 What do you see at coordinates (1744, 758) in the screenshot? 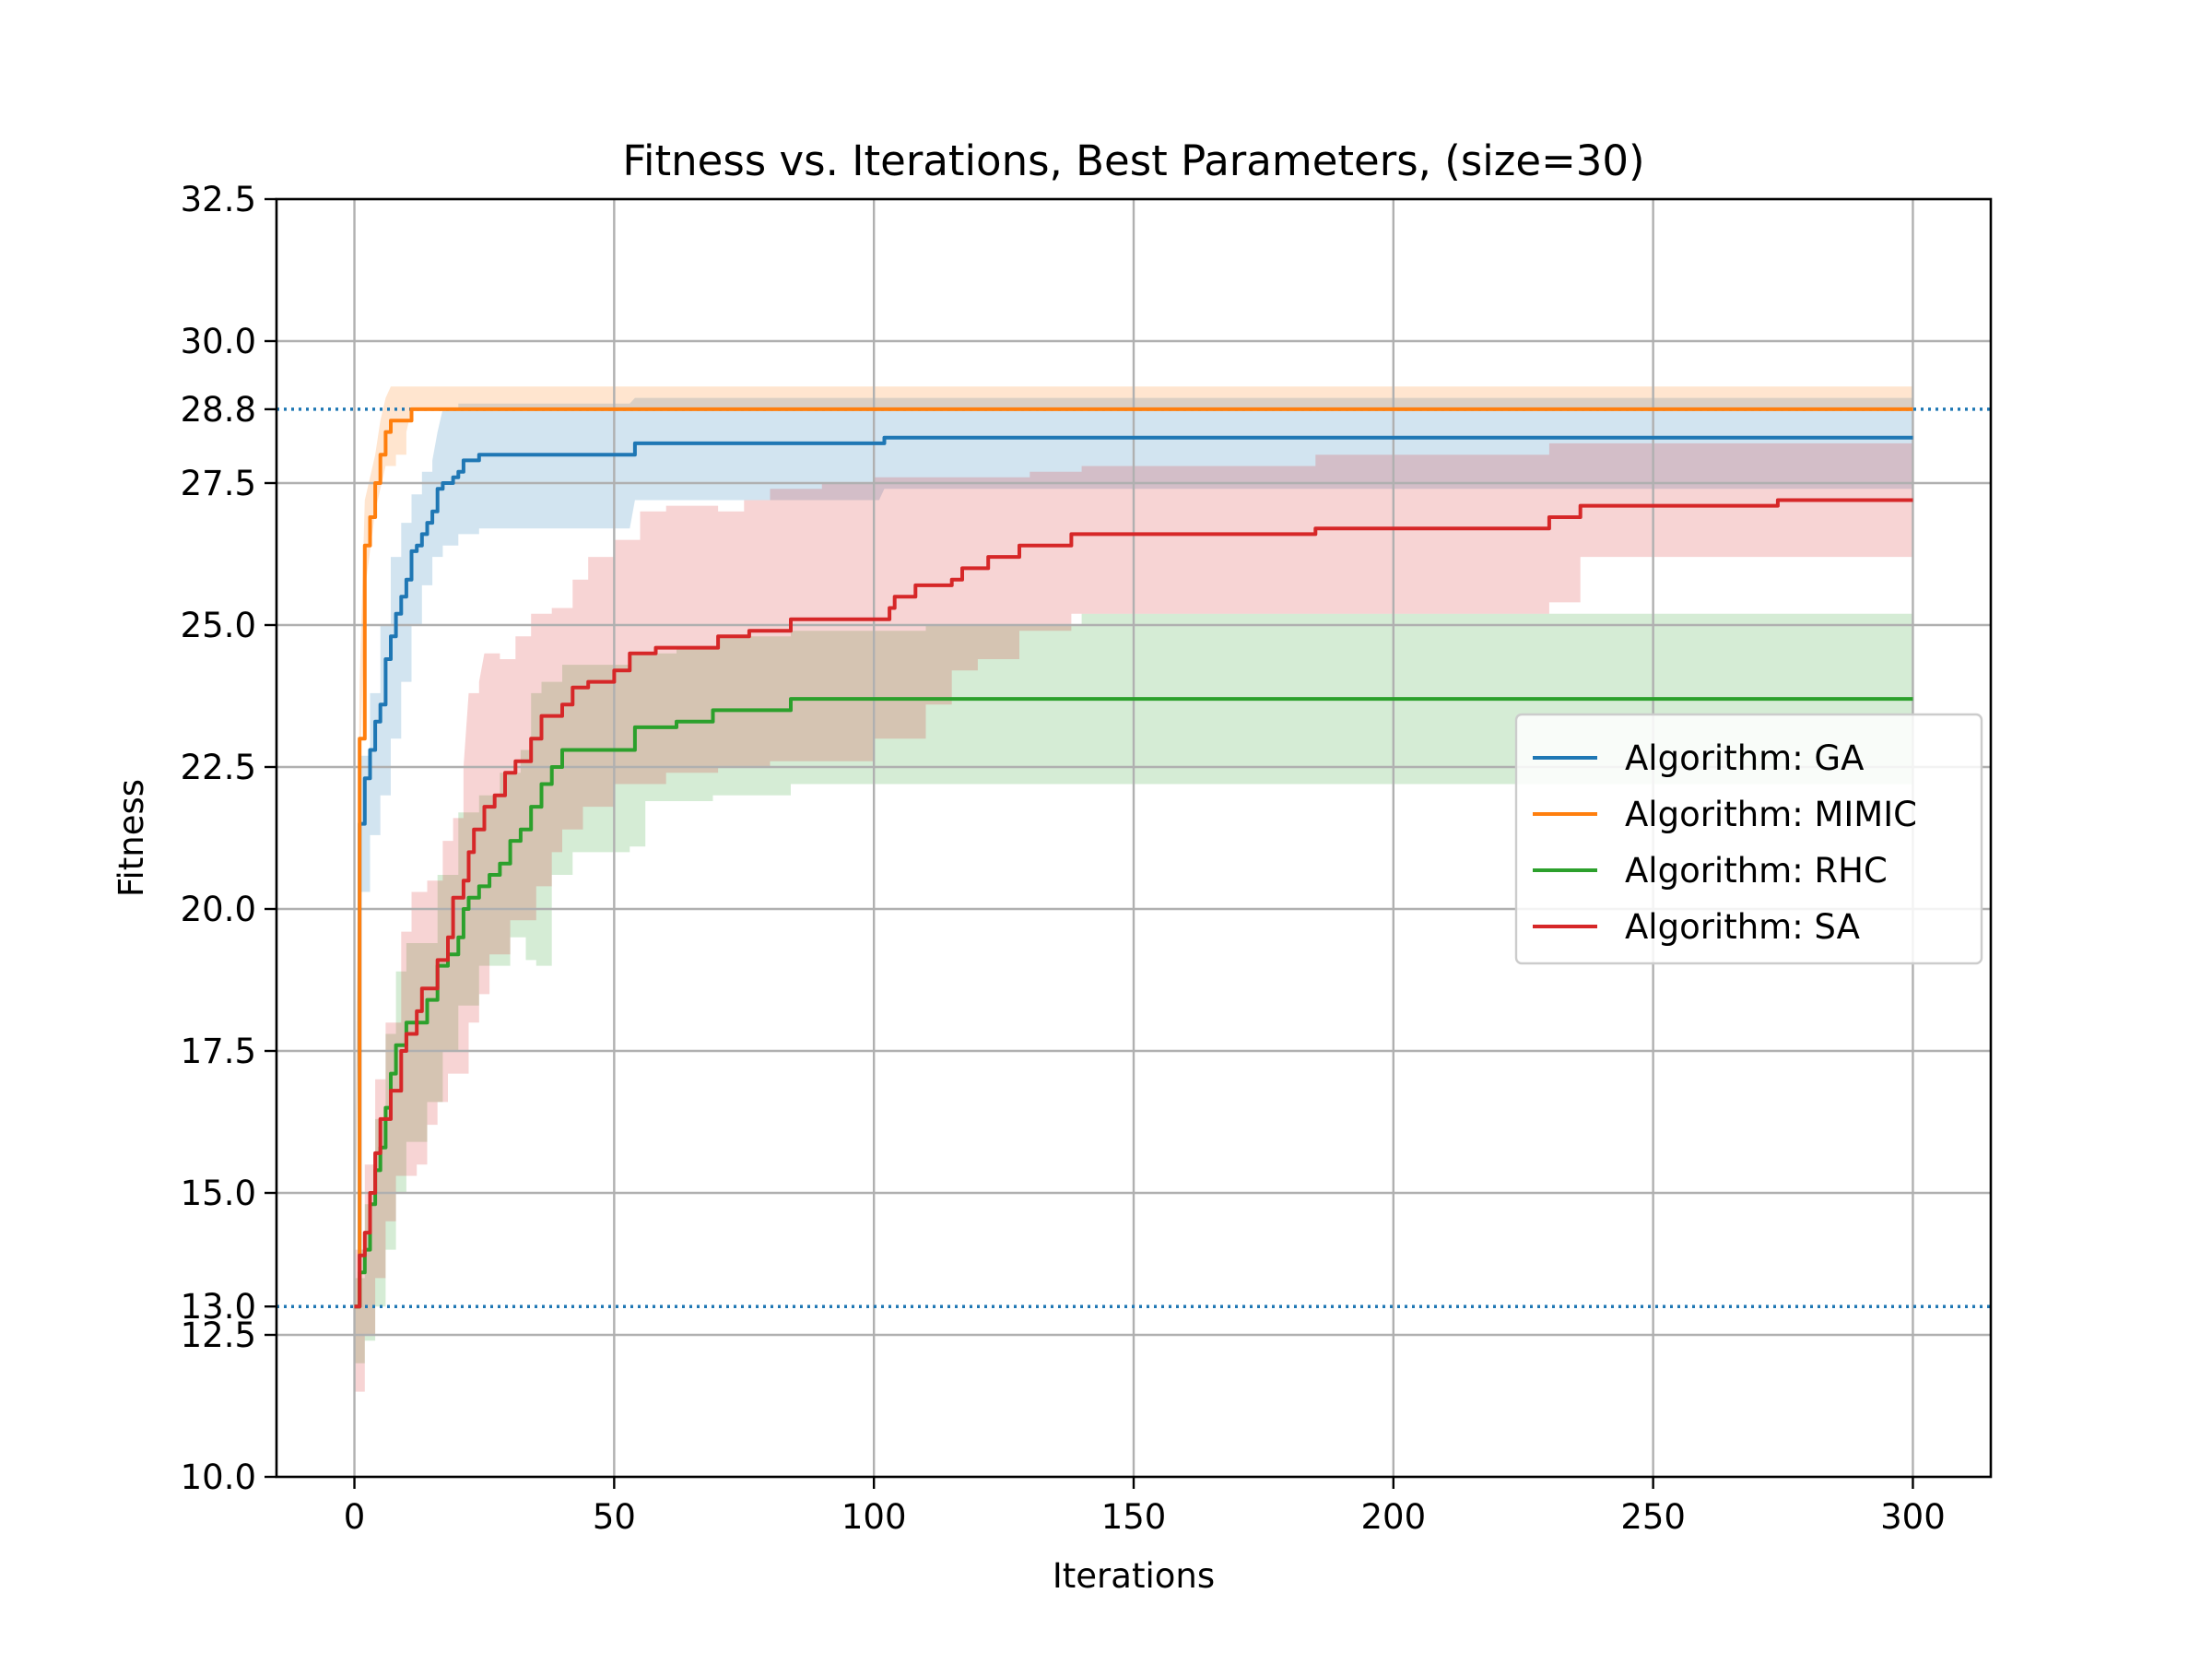
I see `legend-label: Algorithm: GA` at bounding box center [1744, 758].